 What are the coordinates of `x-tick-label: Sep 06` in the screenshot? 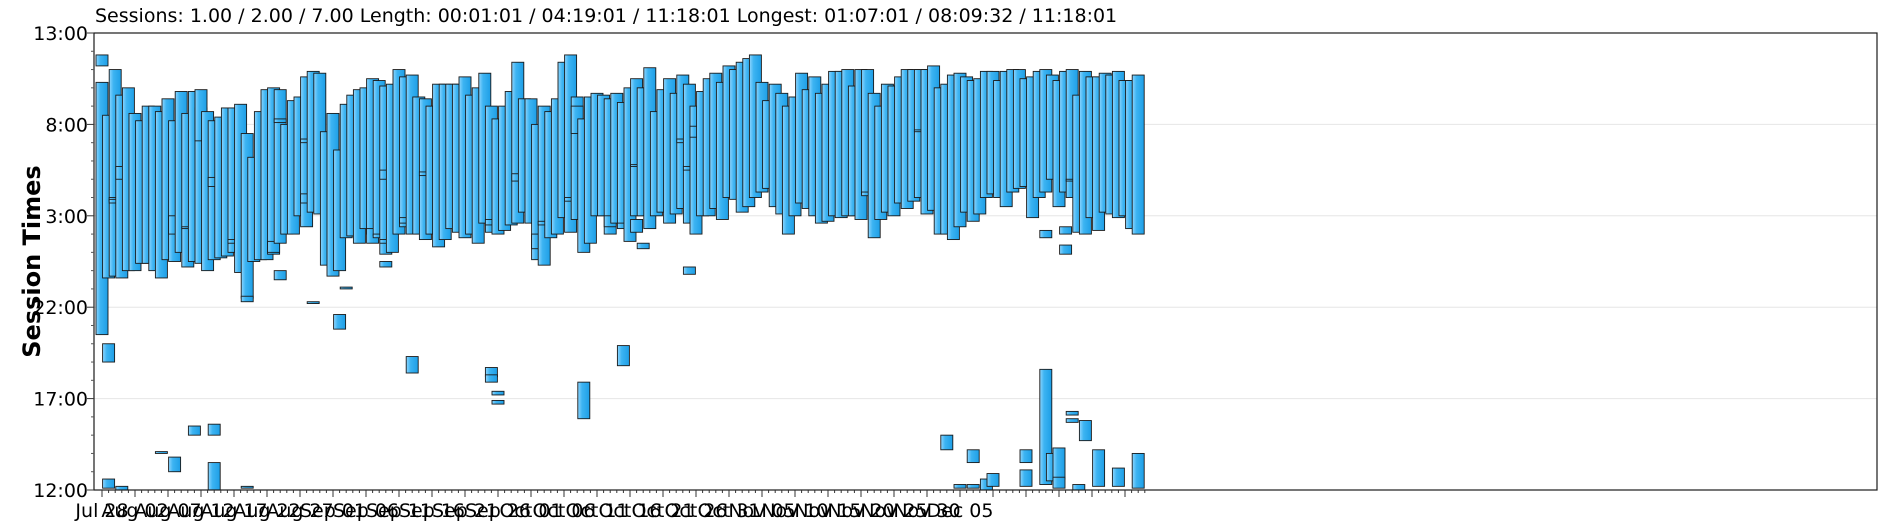 It's located at (366, 511).